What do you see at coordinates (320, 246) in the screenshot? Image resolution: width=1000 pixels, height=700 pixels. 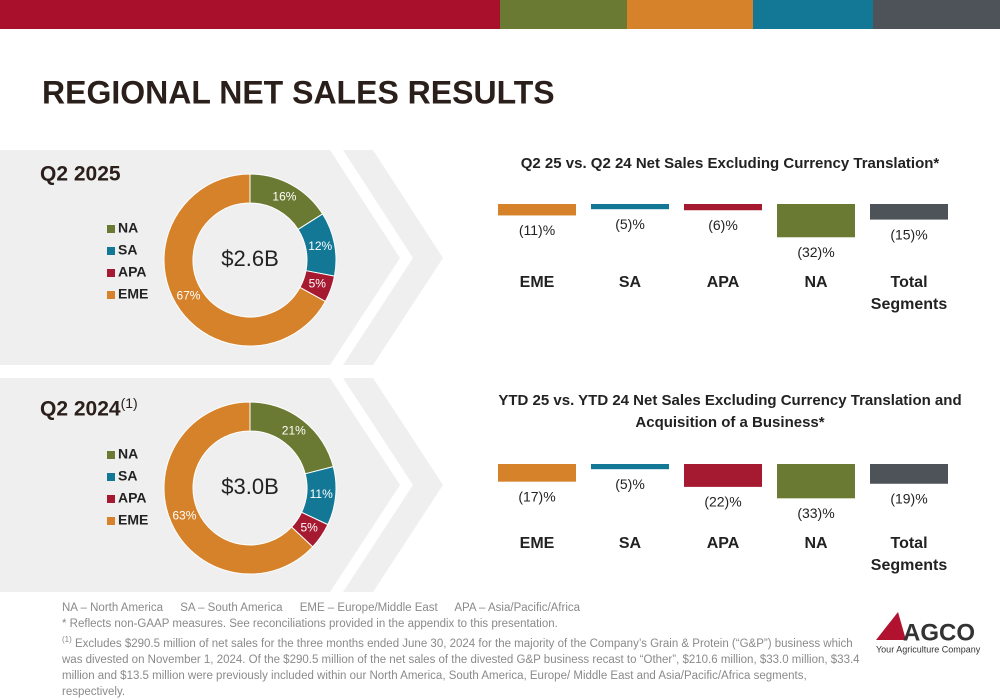 I see `data-label: 12%` at bounding box center [320, 246].